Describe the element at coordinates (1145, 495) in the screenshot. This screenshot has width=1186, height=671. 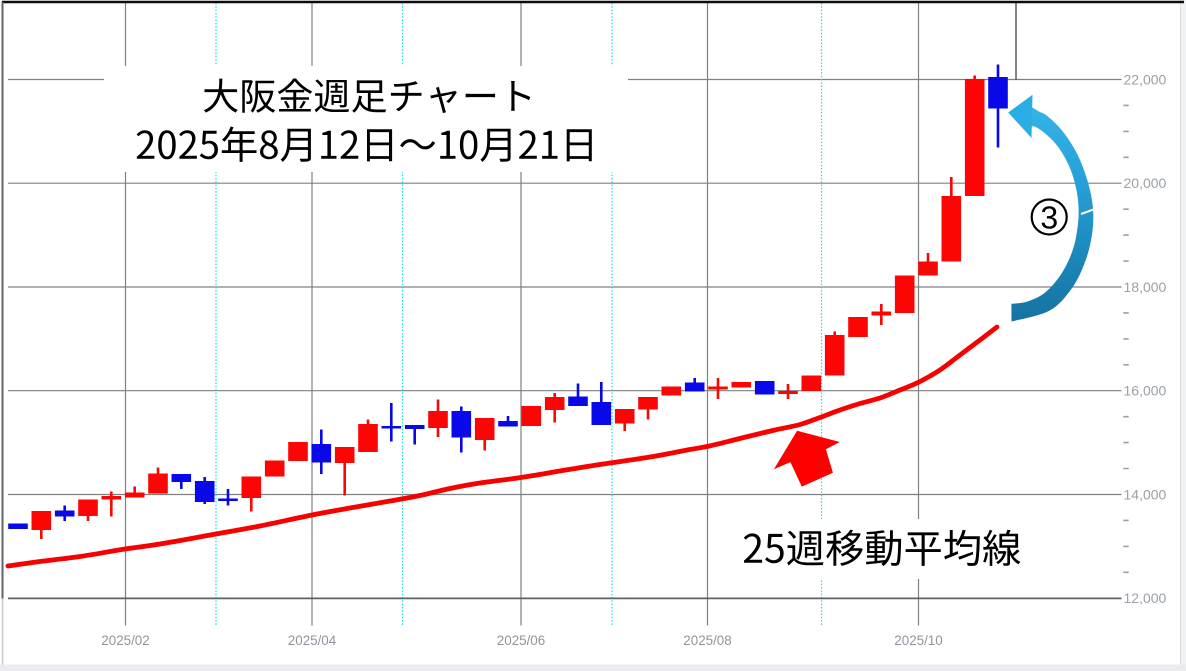
I see `svg-text: 14,000` at that location.